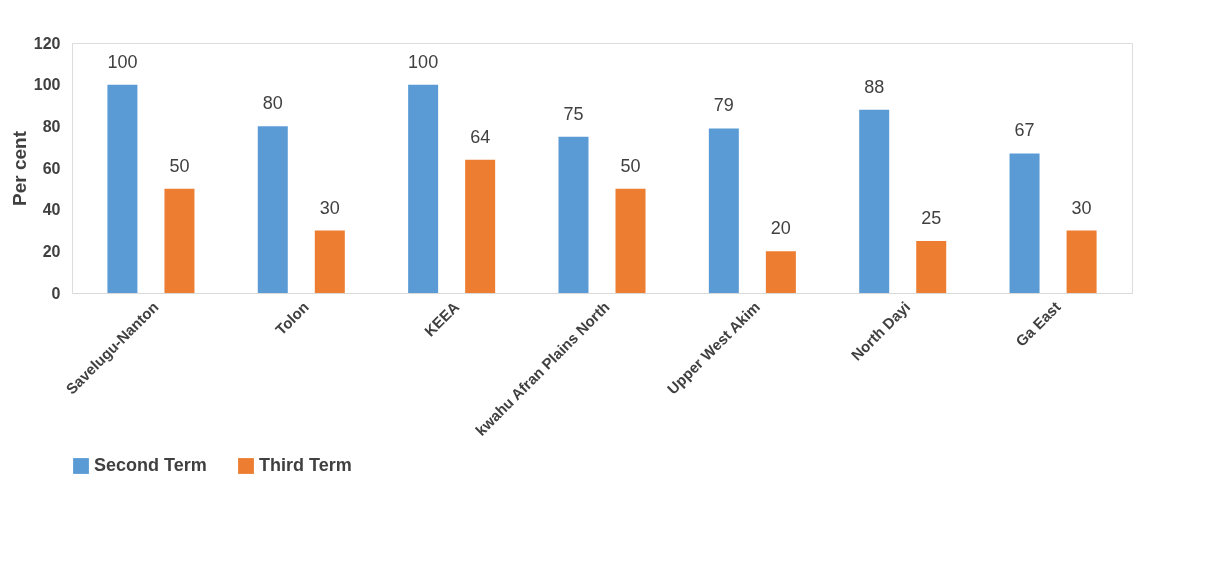 This screenshot has height=583, width=1228. What do you see at coordinates (19, 168) in the screenshot?
I see `y-axis-title: Per cent` at bounding box center [19, 168].